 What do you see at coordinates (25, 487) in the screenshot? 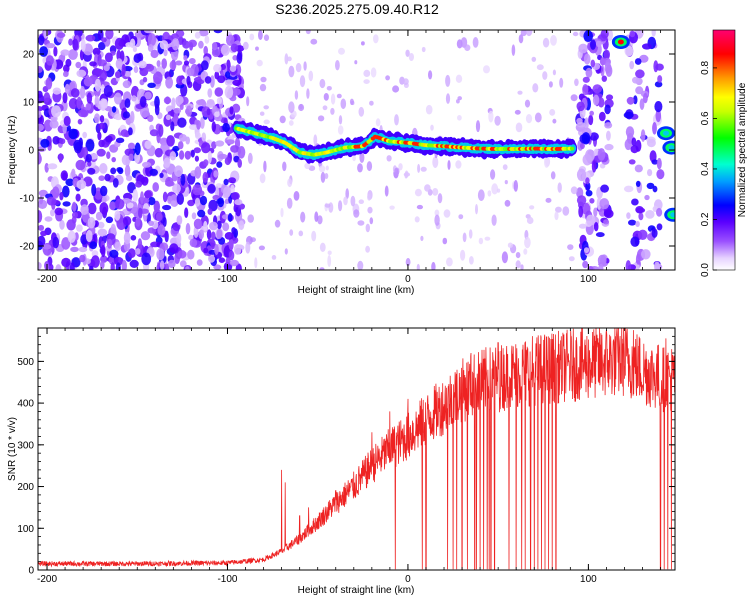
I see `y-tick-label: 200` at bounding box center [25, 487].